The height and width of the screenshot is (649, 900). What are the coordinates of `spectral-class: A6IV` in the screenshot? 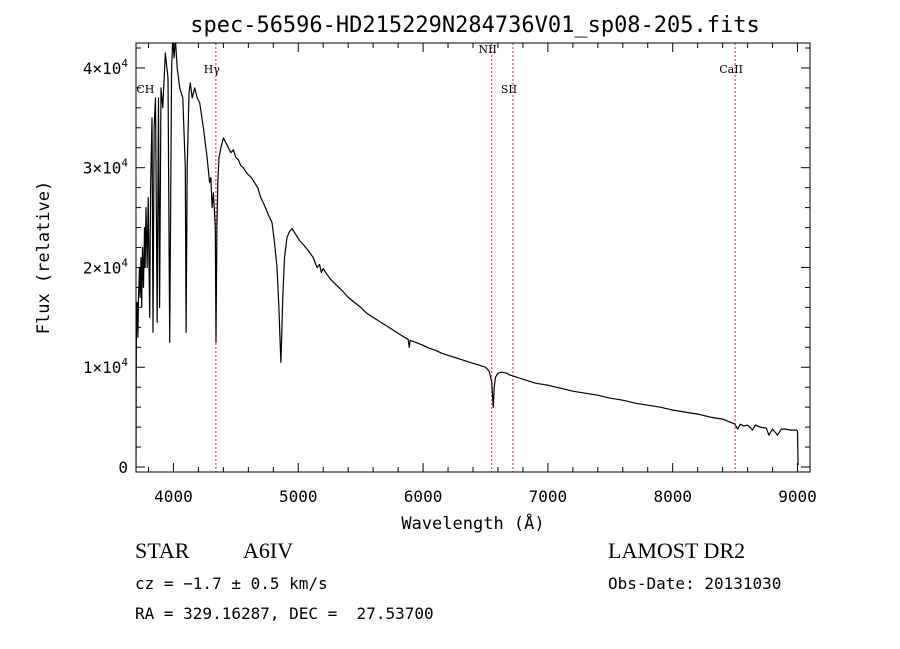 It's located at (268, 550).